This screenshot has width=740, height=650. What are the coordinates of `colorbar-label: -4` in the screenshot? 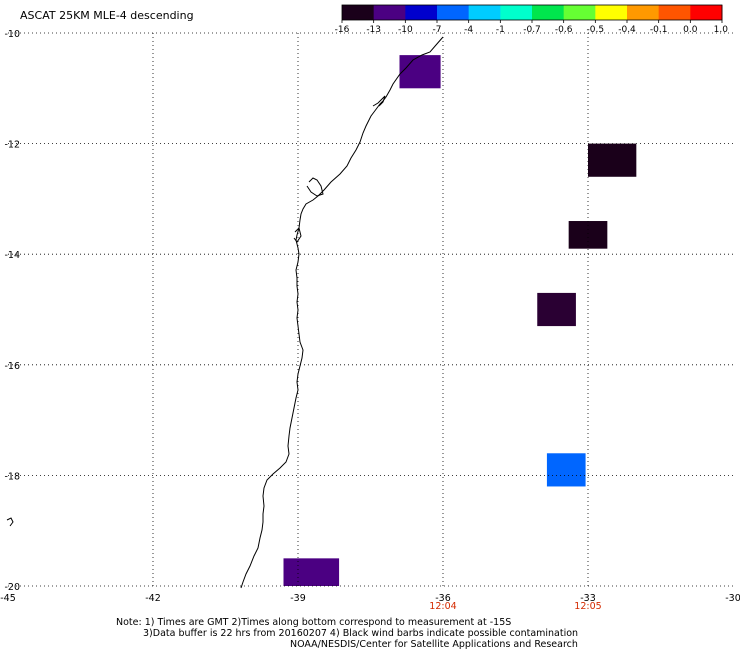 It's located at (468, 30).